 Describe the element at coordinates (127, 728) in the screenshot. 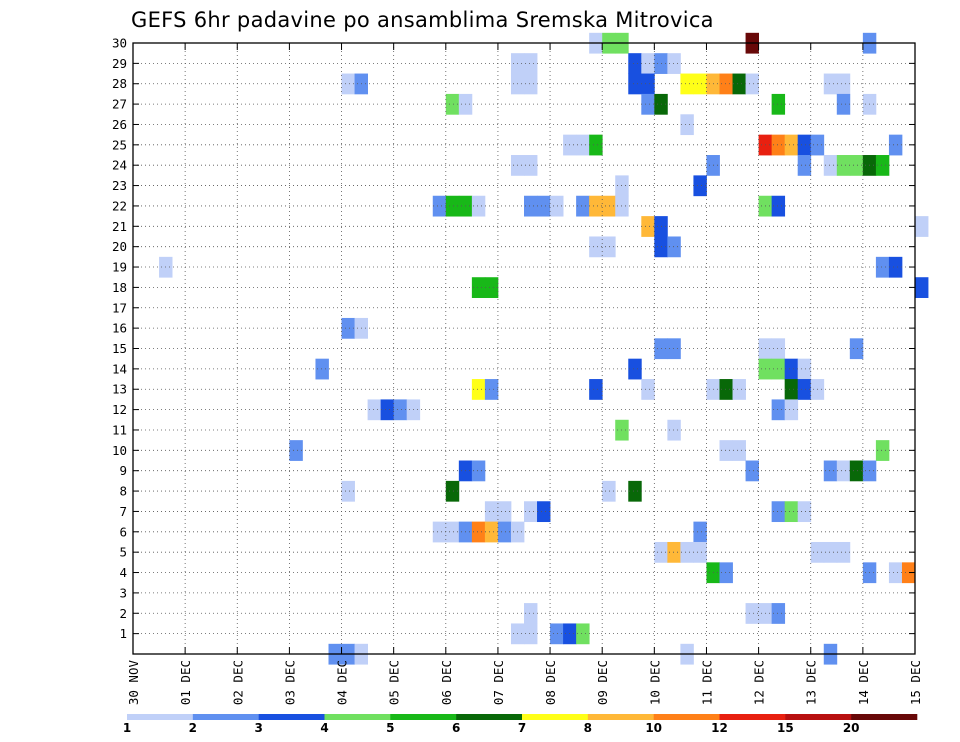

I see `colorbar-label: 1` at that location.